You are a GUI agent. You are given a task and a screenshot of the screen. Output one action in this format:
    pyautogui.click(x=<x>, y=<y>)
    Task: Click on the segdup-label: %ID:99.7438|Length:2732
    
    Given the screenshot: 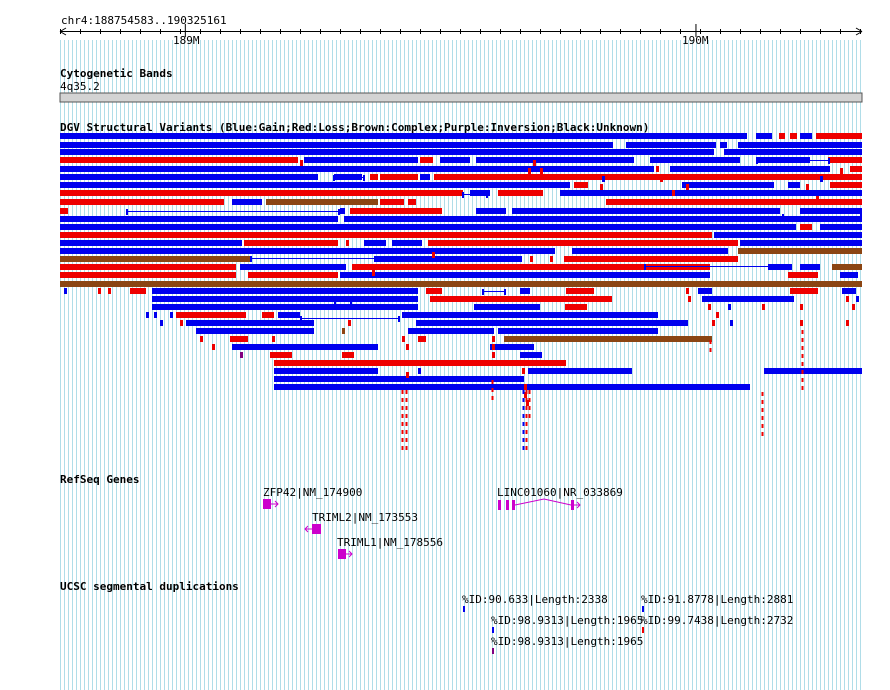 What is the action you would take?
    pyautogui.click(x=717, y=620)
    